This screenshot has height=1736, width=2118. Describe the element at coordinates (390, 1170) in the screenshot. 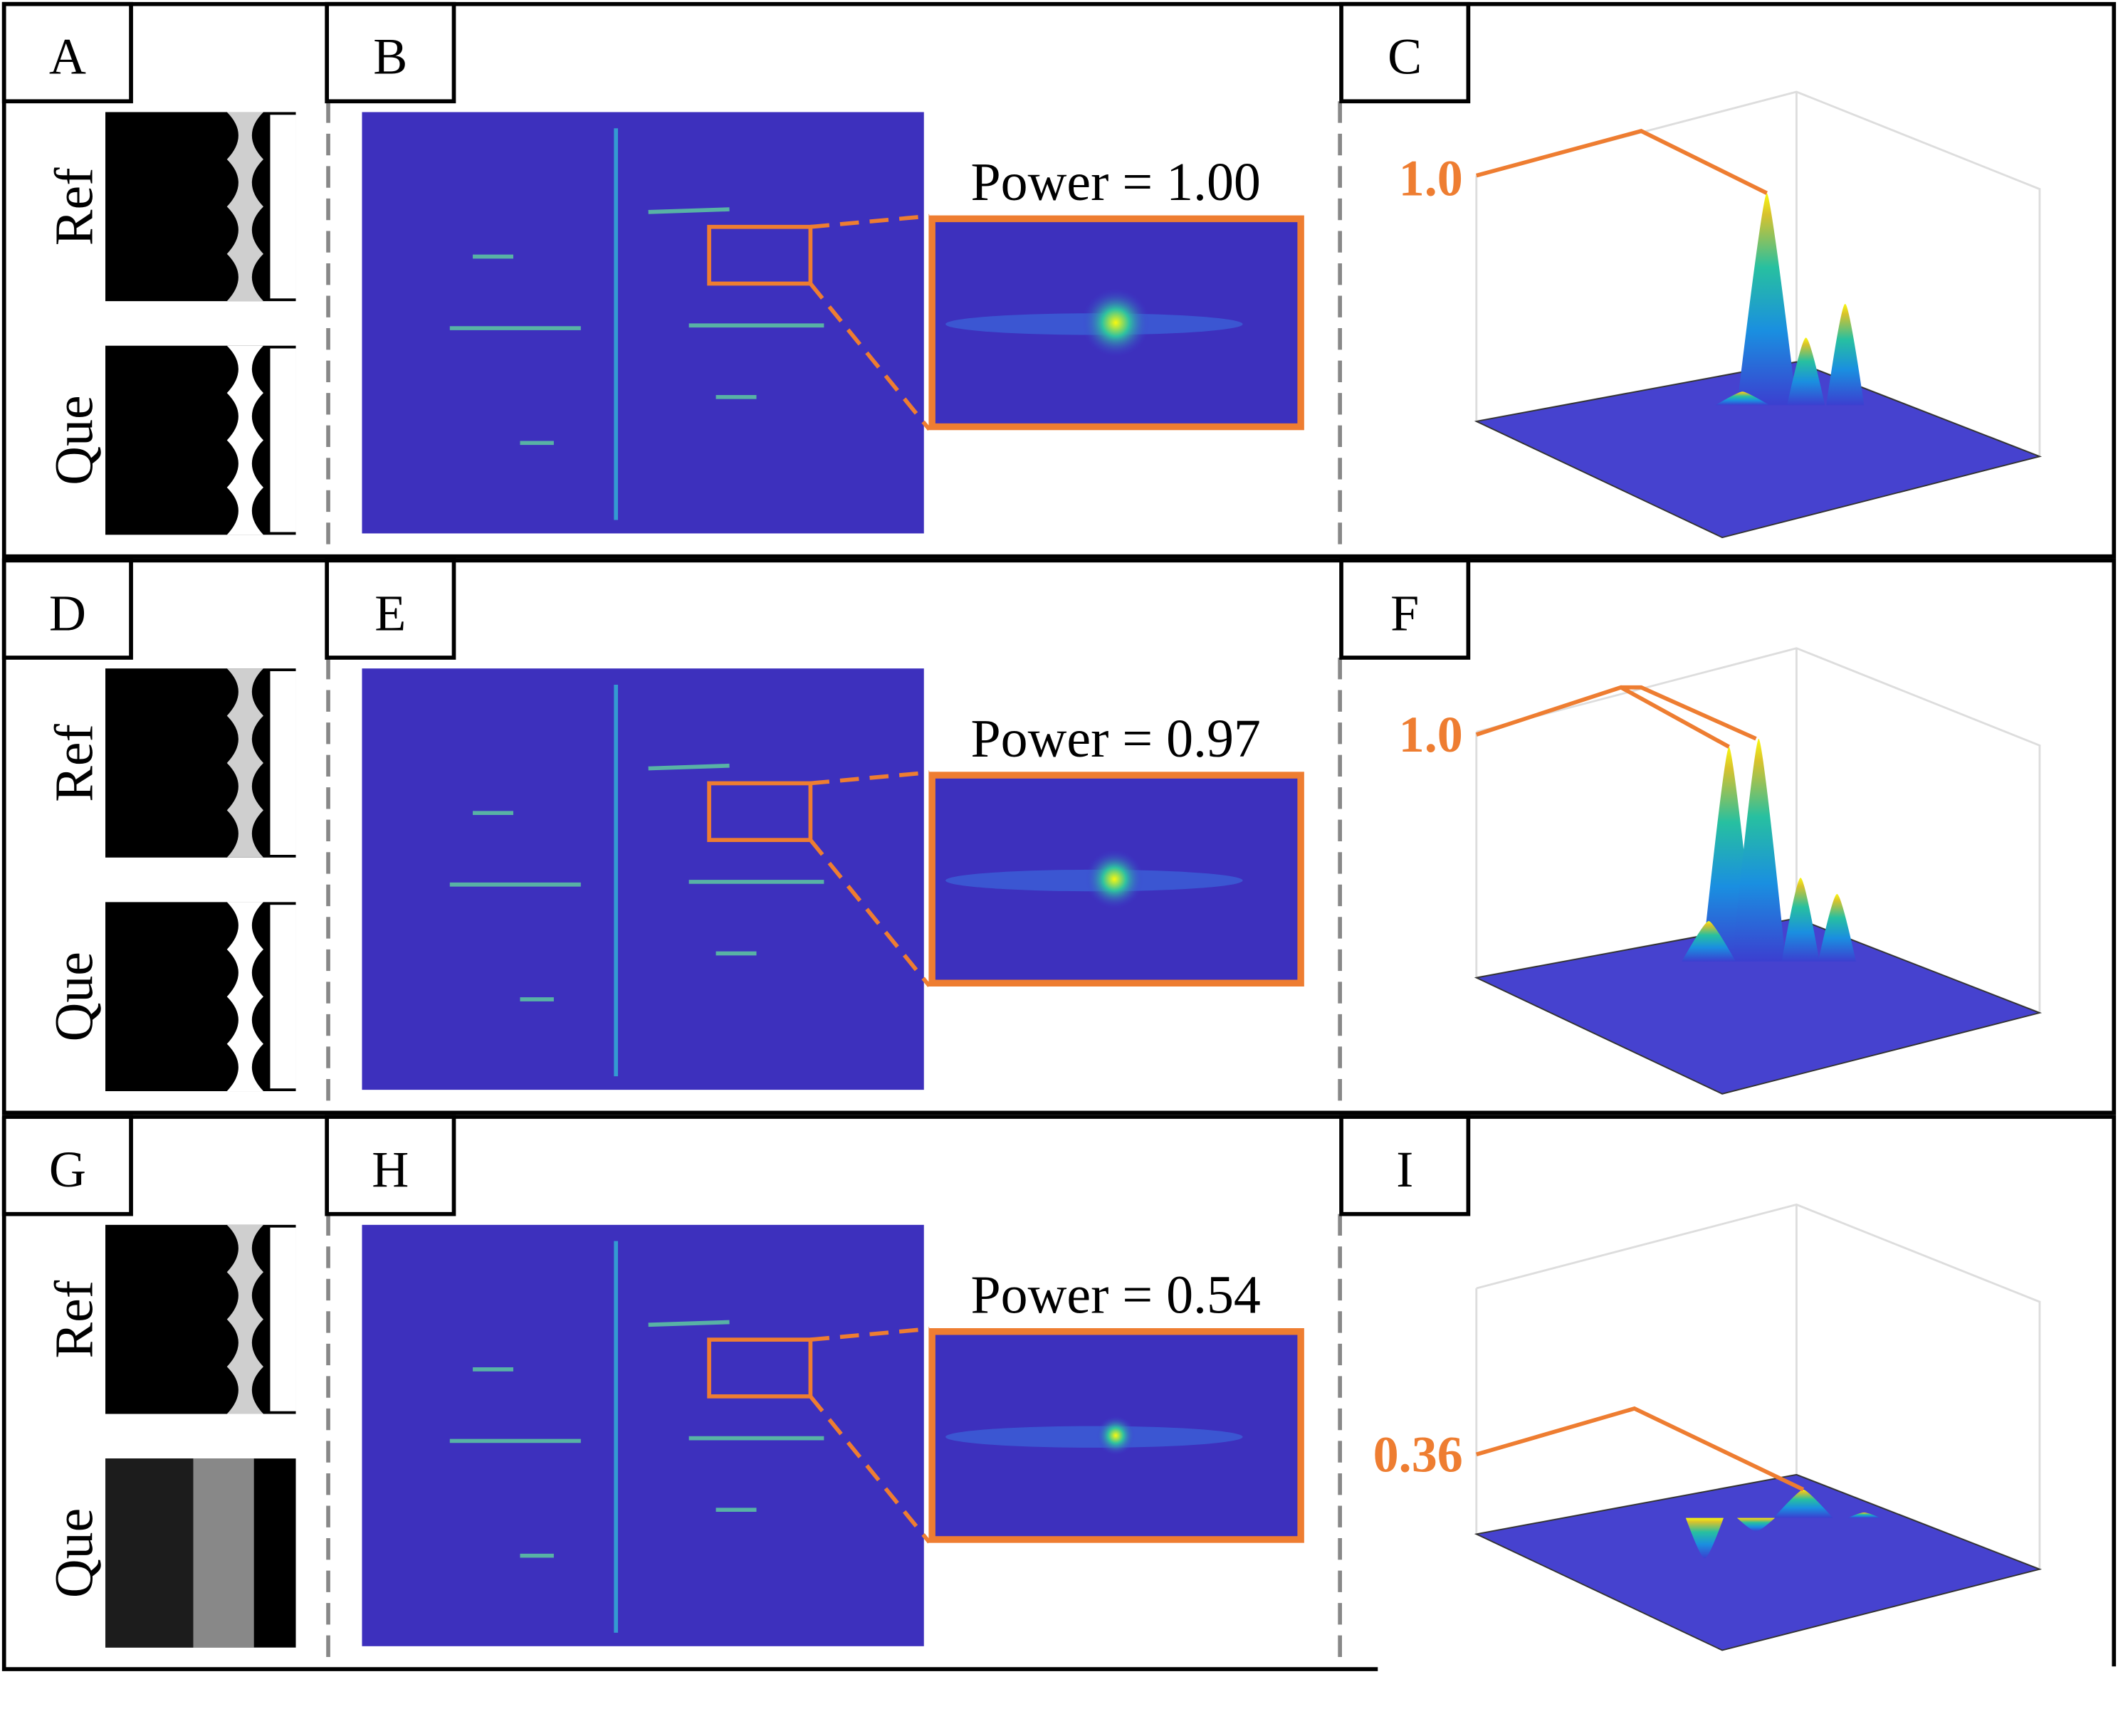

I see `panel-label: H` at that location.